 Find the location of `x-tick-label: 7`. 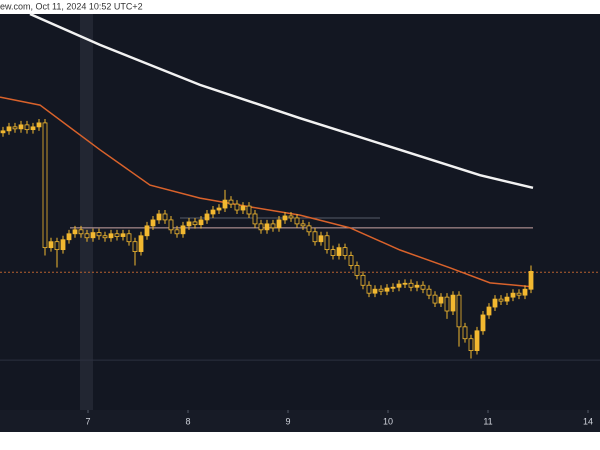

x-tick-label: 7 is located at coordinates (87, 421).